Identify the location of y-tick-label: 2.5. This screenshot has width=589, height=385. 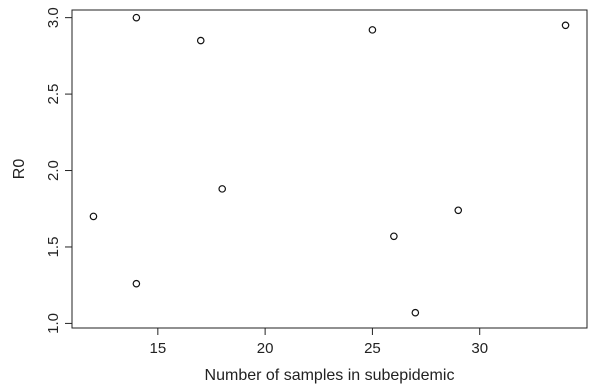
(53, 94).